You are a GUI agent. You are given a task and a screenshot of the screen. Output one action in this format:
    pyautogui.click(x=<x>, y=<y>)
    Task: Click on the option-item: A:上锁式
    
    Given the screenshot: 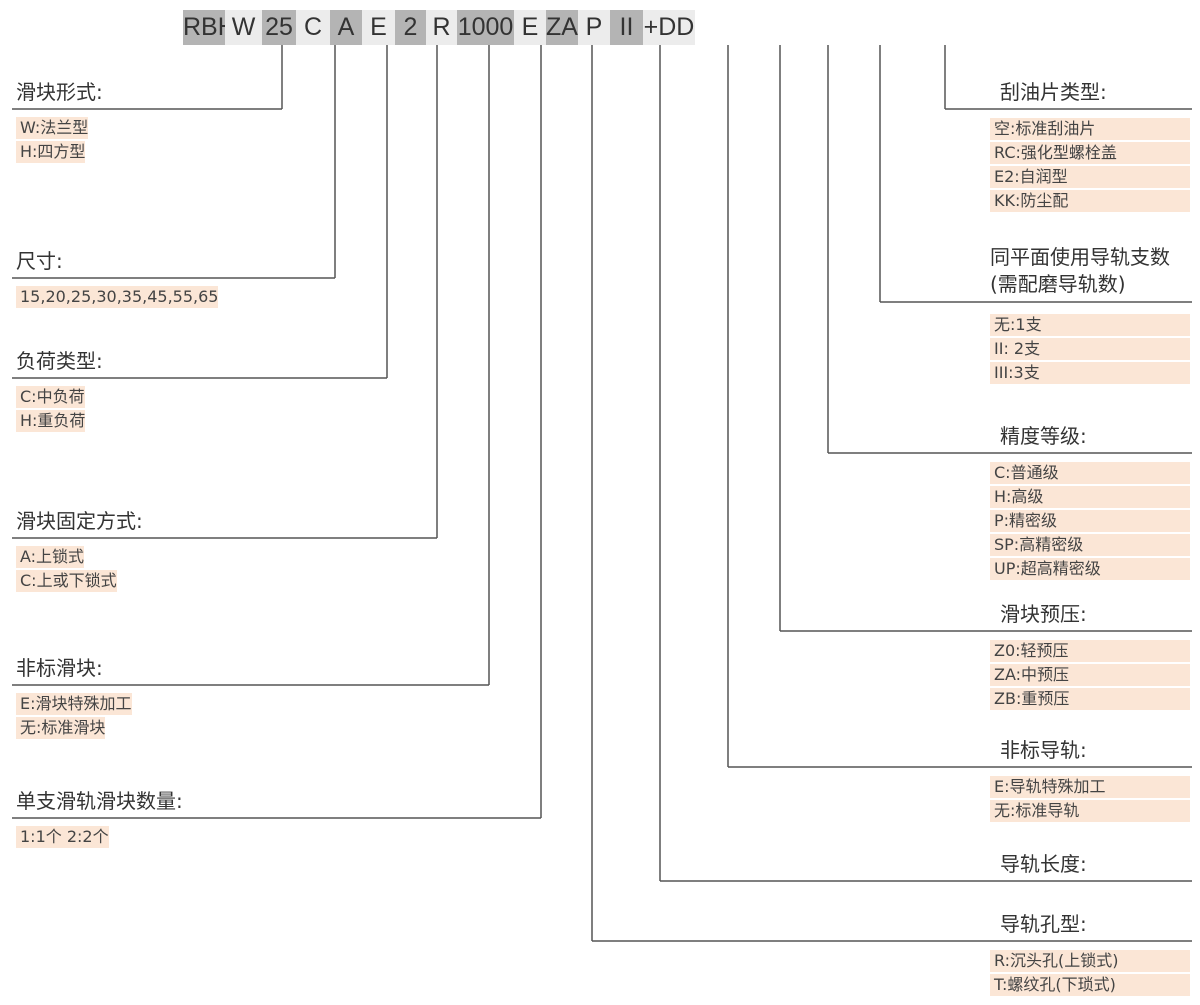 What is the action you would take?
    pyautogui.click(x=50, y=557)
    